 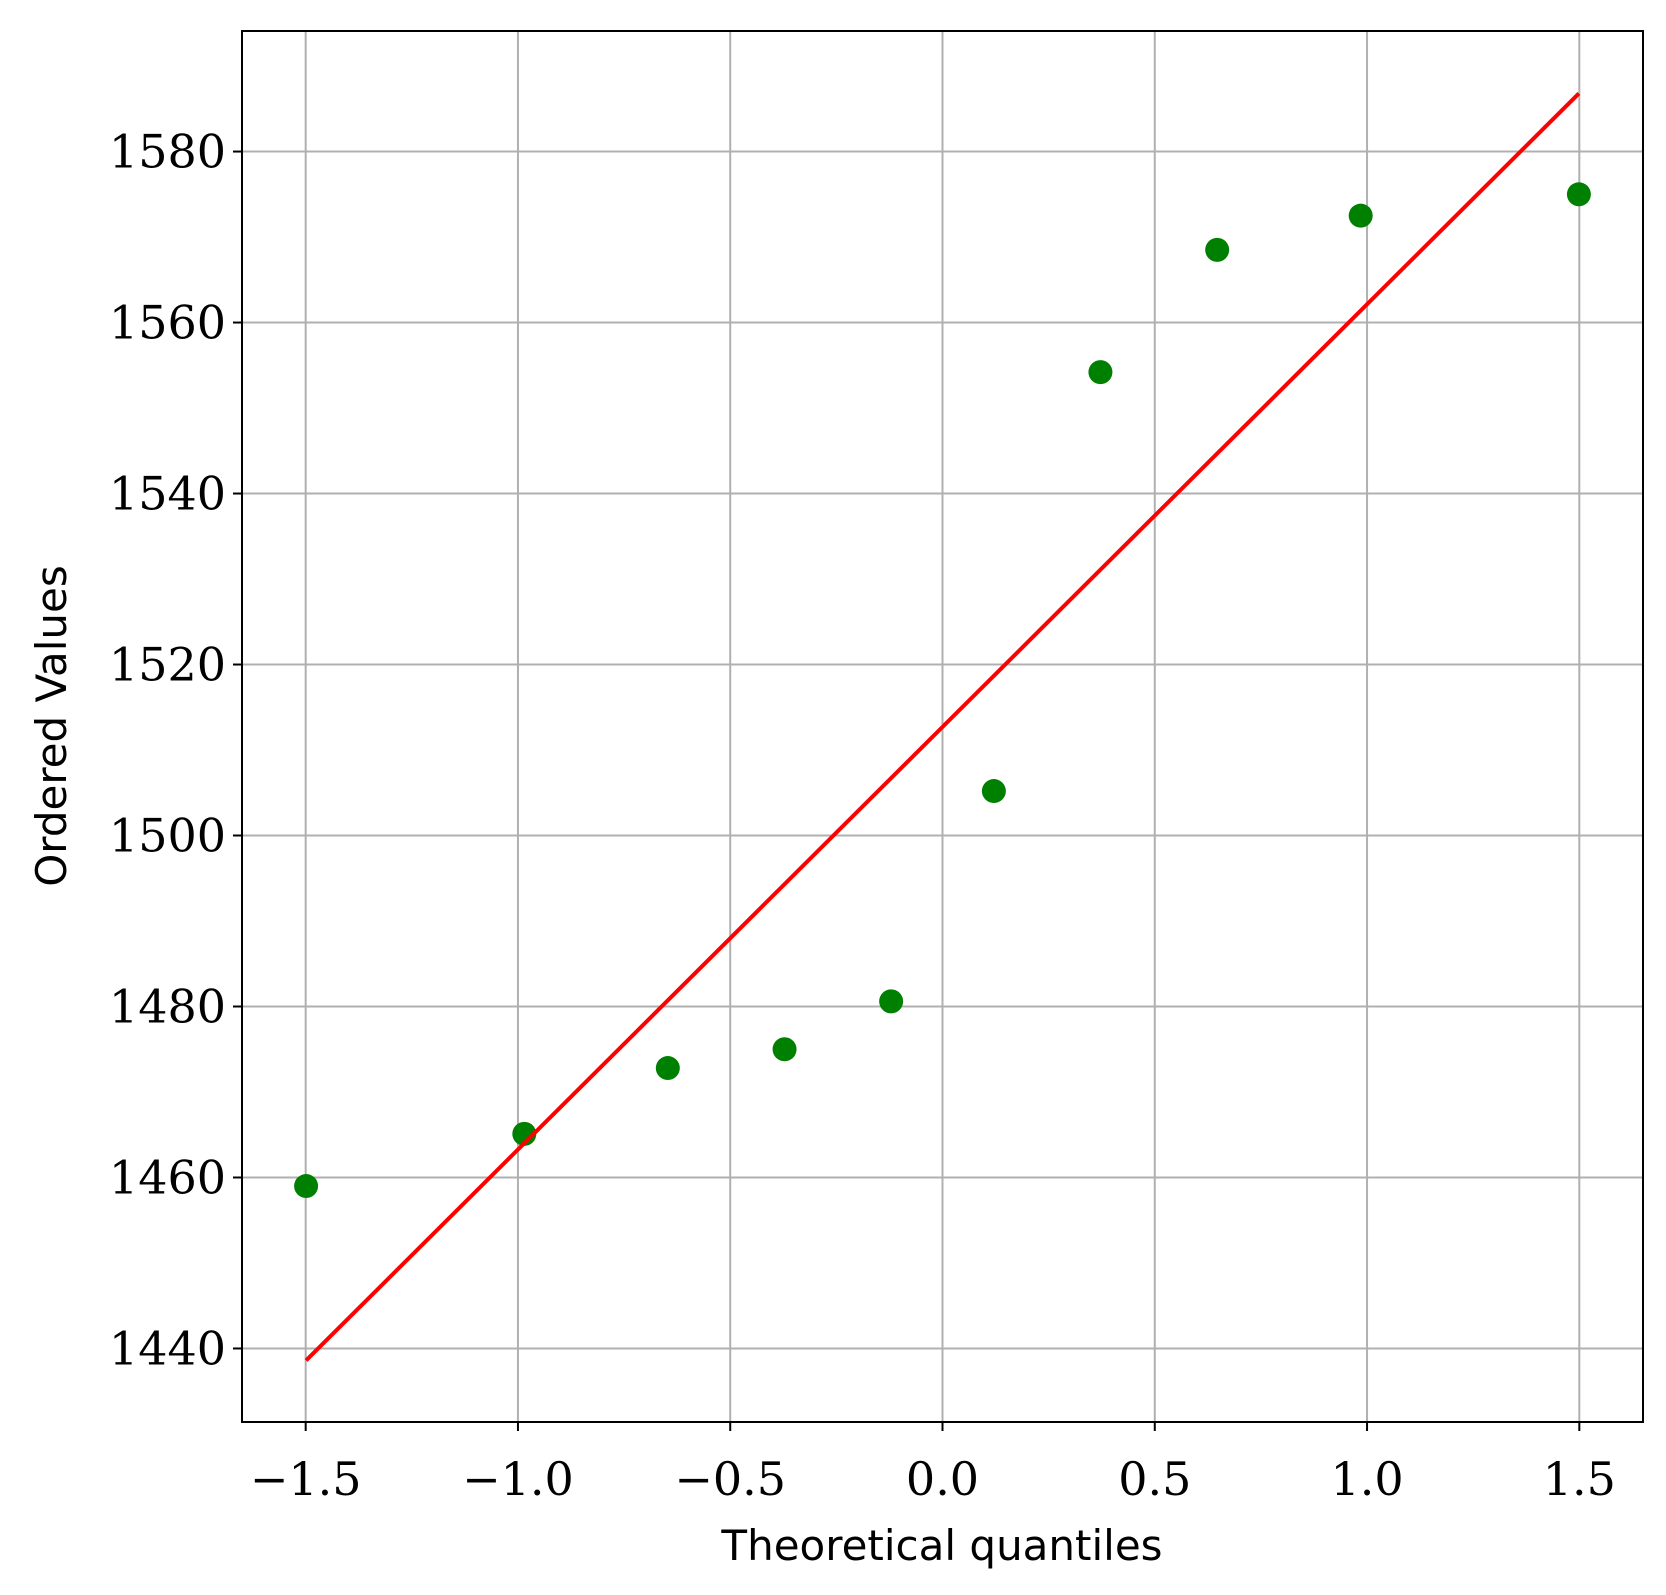 I want to click on y-tick-label: 1500, so click(x=167, y=836).